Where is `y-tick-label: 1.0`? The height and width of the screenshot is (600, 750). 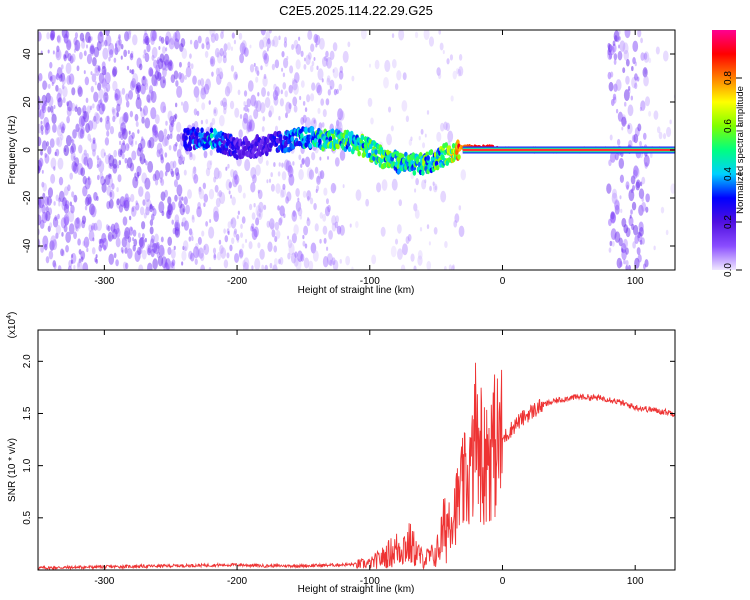
y-tick-label: 1.0 is located at coordinates (27, 465).